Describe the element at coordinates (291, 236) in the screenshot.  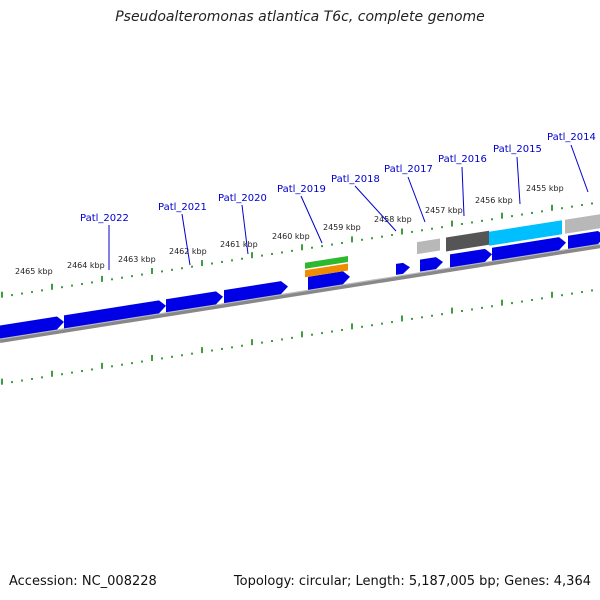
I see `scale-label: 2460 kbp` at that location.